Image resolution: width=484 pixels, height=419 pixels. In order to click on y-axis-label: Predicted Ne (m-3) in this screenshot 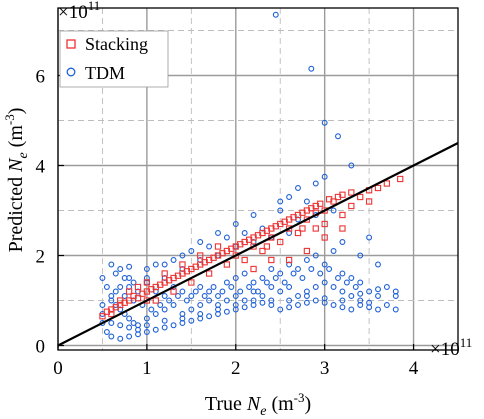, I will do `click(16, 180)`.